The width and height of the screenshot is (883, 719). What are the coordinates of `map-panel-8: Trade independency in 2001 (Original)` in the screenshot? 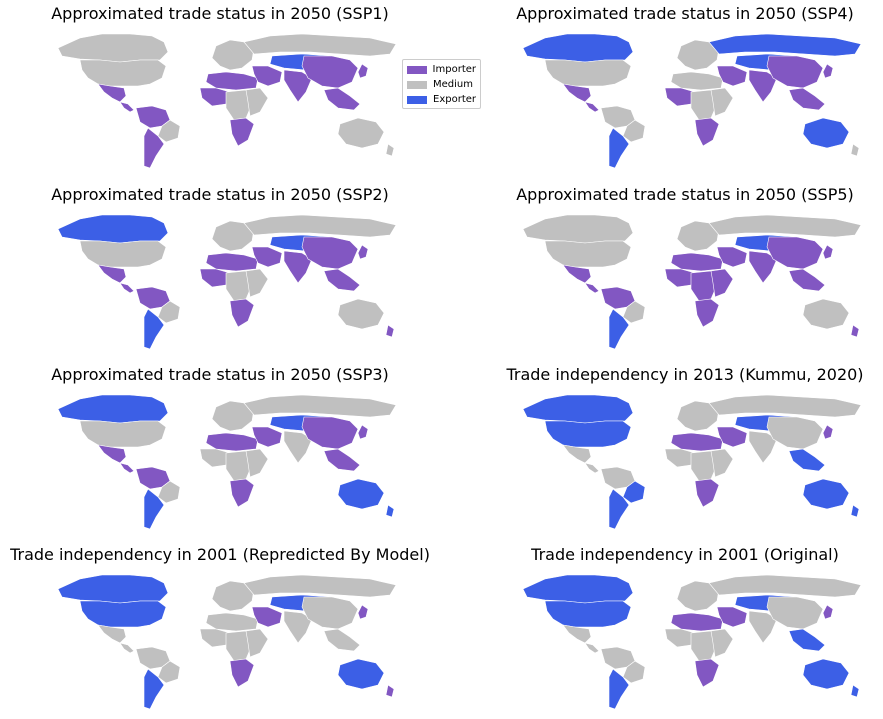 It's located at (674, 630).